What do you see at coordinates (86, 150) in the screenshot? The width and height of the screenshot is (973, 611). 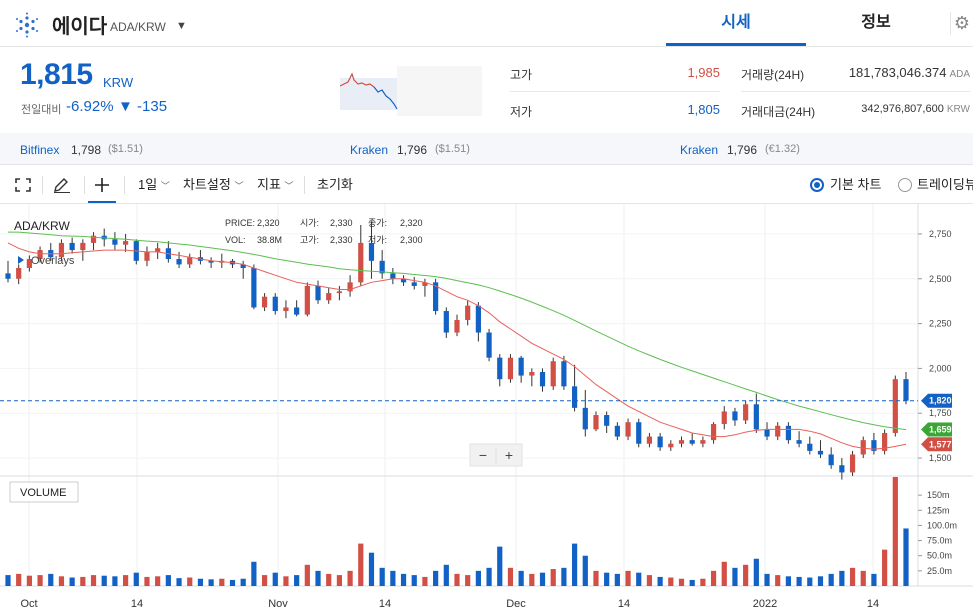 I see `exchange-price: 1,798` at bounding box center [86, 150].